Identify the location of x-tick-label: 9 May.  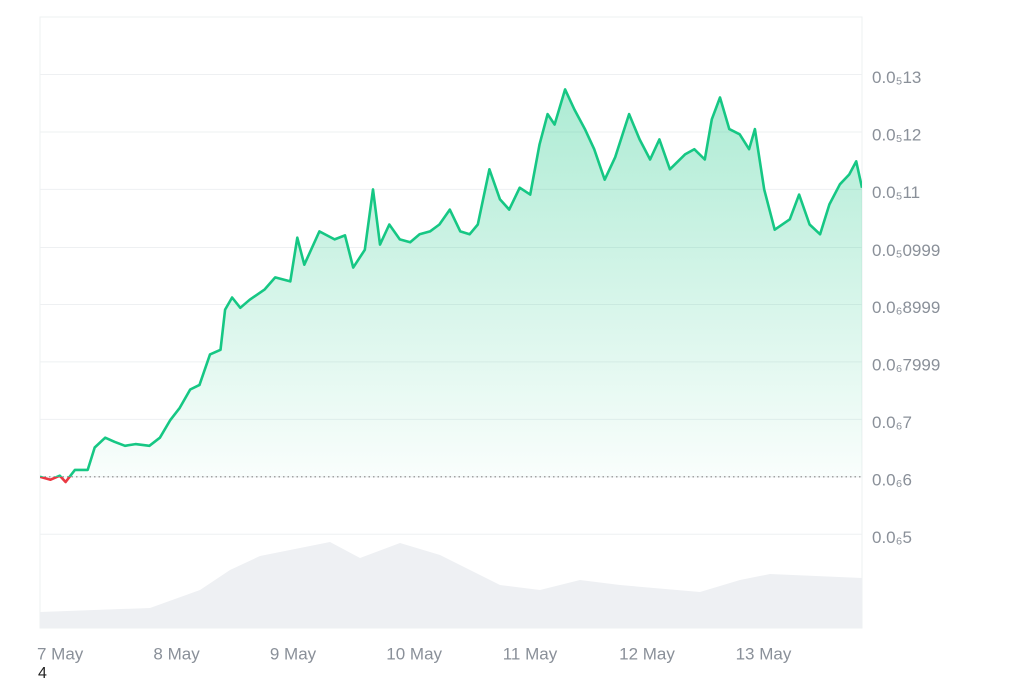
(293, 653).